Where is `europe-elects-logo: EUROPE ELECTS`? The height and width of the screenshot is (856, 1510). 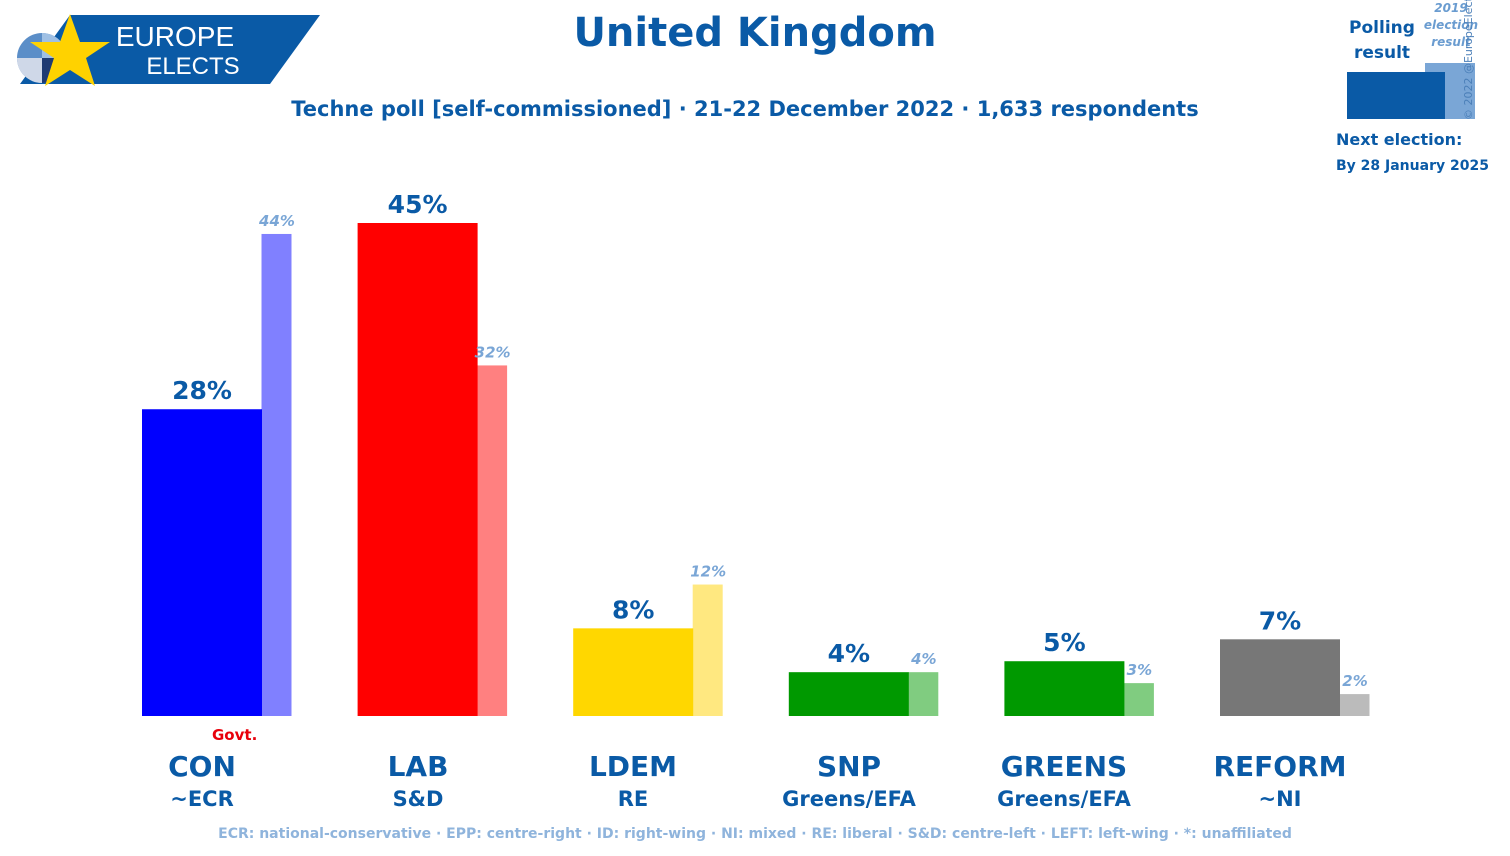
europe-elects-logo: EUROPE ELECTS is located at coordinates (168, 50).